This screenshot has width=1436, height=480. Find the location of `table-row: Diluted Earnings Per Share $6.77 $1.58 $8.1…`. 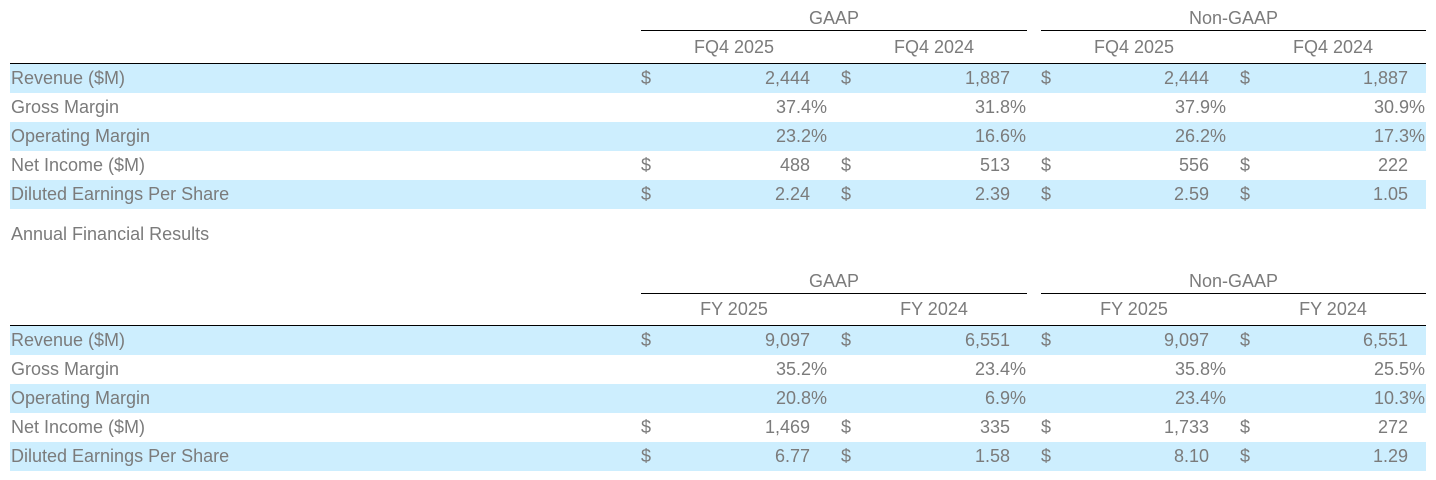

table-row: Diluted Earnings Per Share $6.77 $1.58 $8.1… is located at coordinates (718, 456).